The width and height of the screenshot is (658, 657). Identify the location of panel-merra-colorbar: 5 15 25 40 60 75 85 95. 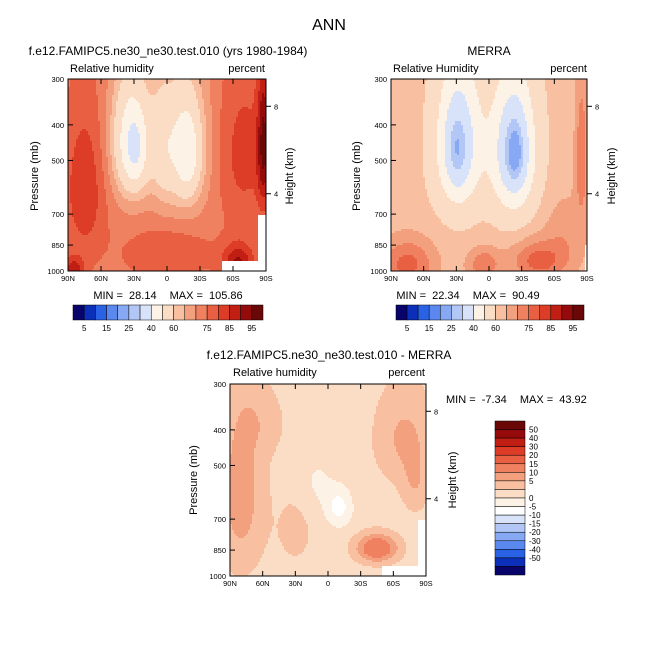
(490, 319).